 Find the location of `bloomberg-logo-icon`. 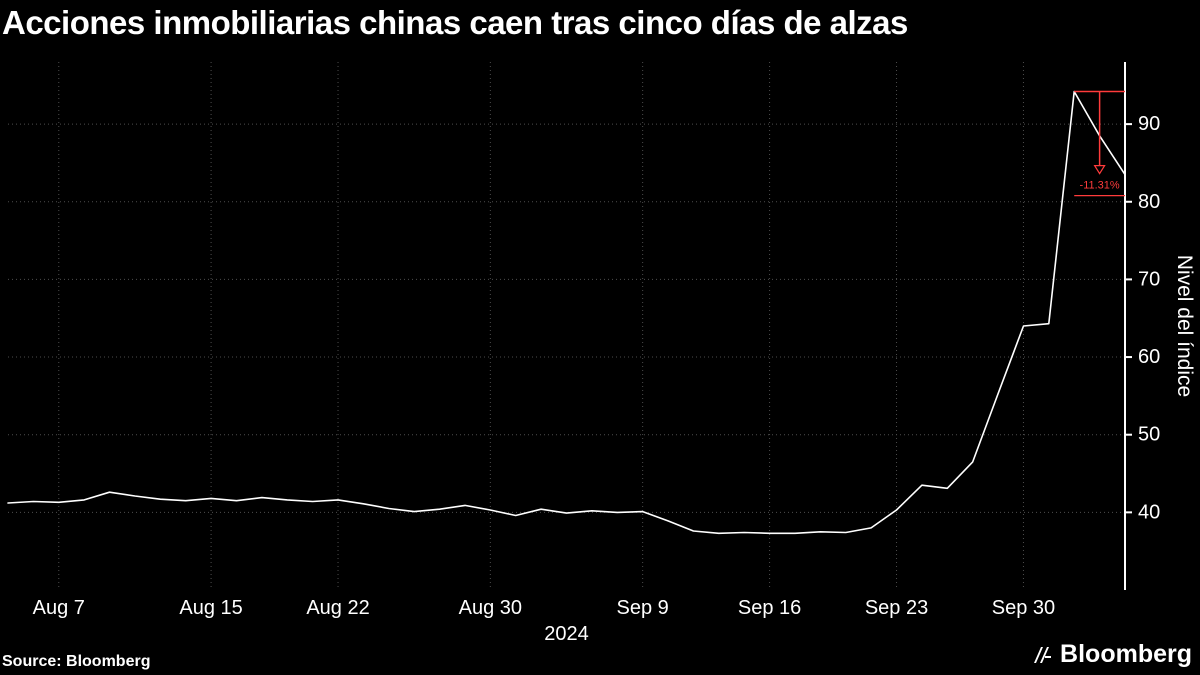

bloomberg-logo-icon is located at coordinates (1042, 655).